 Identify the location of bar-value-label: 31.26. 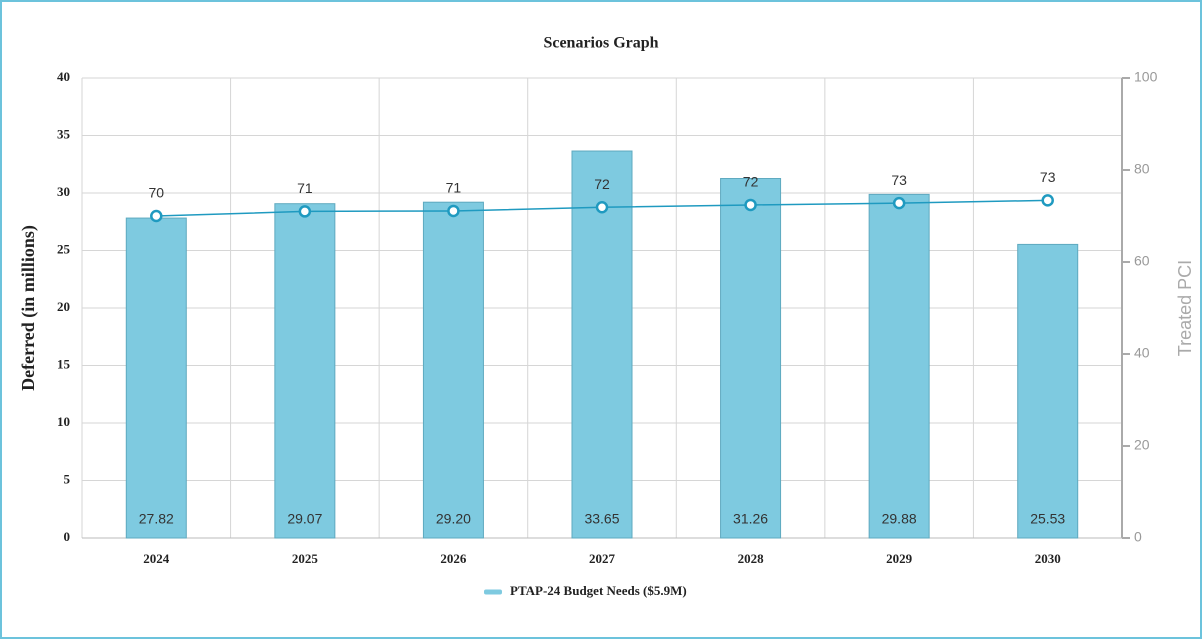
(750, 519).